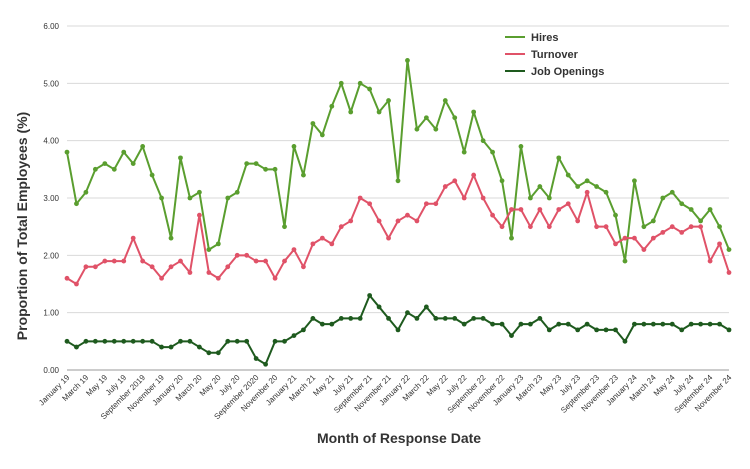  Describe the element at coordinates (554, 55) in the screenshot. I see `legend: Hires Turnover Job Openings` at that location.